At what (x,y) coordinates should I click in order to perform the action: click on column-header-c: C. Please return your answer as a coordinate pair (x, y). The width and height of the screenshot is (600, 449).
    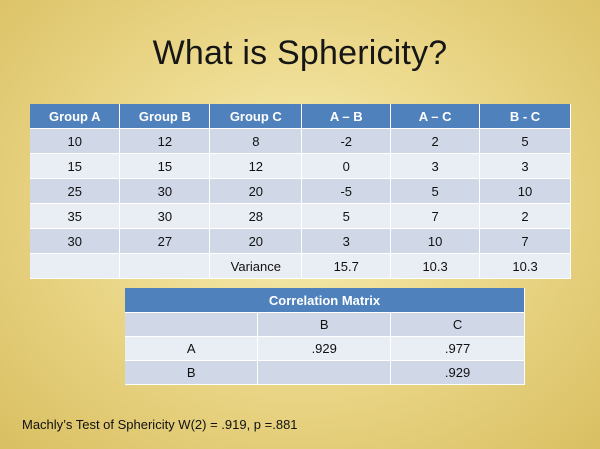
    Looking at the image, I should click on (457, 324).